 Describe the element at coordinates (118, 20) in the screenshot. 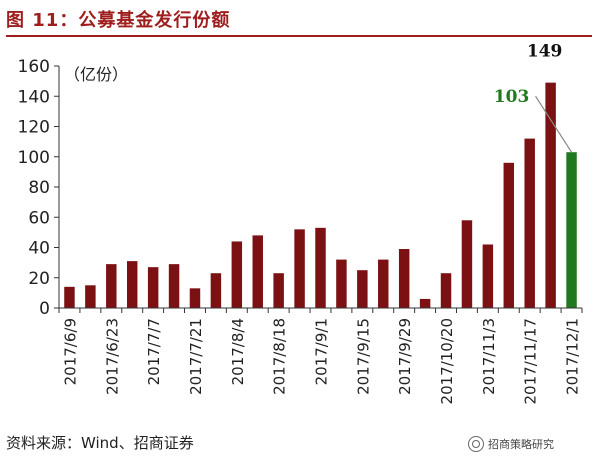

I see `chart-title: 图 11：公募基金发行份额` at that location.